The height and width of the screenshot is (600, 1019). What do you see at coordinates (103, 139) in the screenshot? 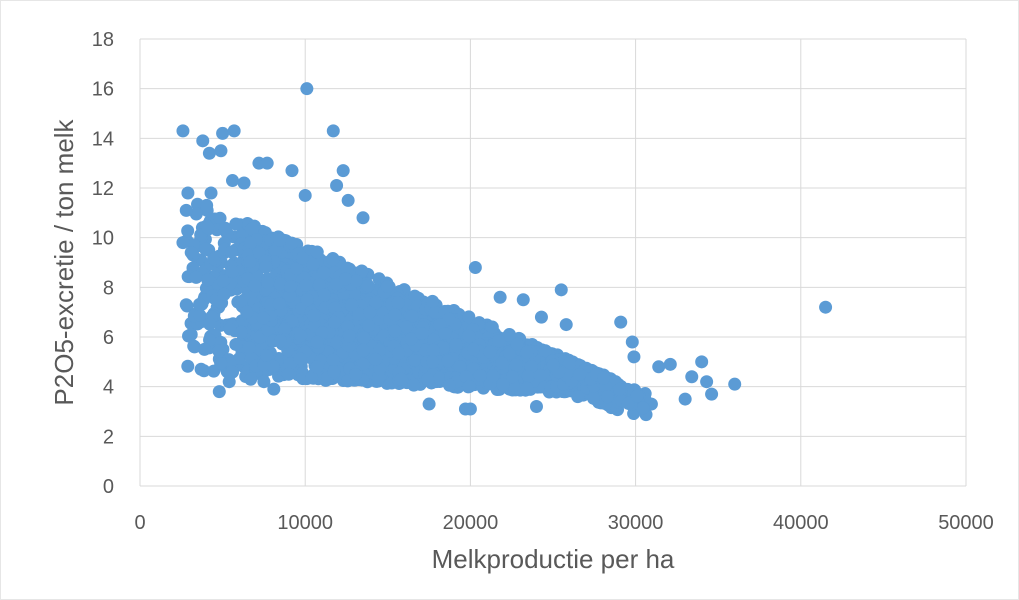
I see `y-tick-label: 14` at bounding box center [103, 139].